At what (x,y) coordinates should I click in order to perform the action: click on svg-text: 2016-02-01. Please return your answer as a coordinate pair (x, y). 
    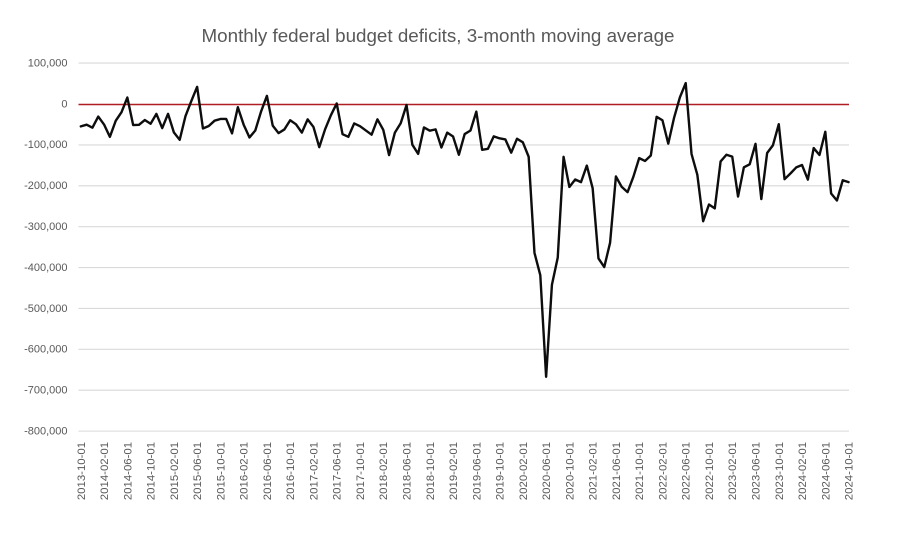
    Looking at the image, I should click on (245, 471).